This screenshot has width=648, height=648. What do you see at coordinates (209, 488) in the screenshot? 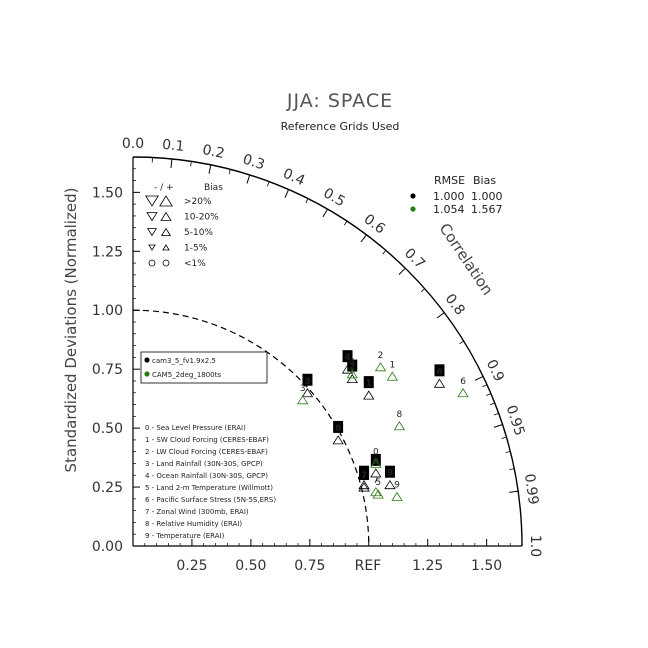
I see `variable-legend-item: 5 - Land 2-m Temperature (Willmott)` at bounding box center [209, 488].